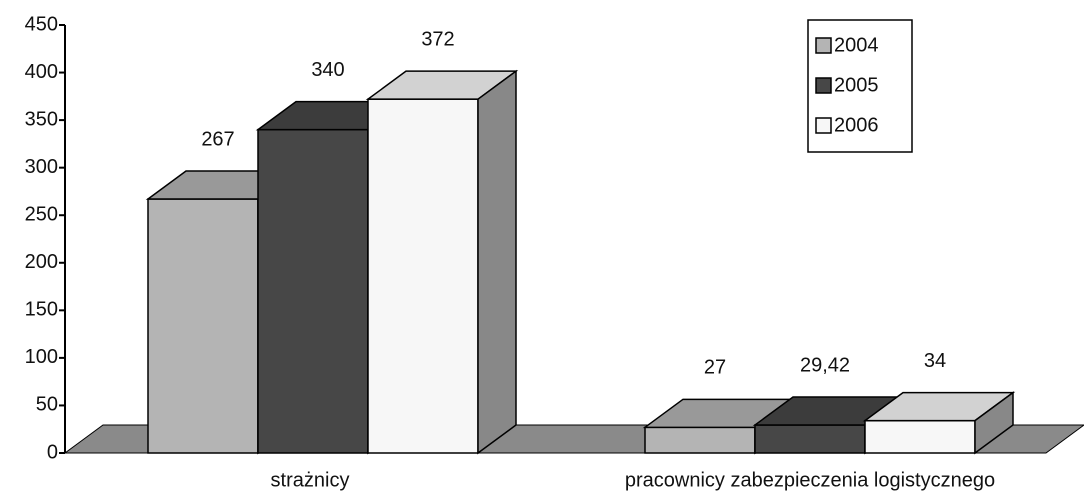 This screenshot has height=495, width=1084. Describe the element at coordinates (41, 72) in the screenshot. I see `y-tick-label: 400` at that location.